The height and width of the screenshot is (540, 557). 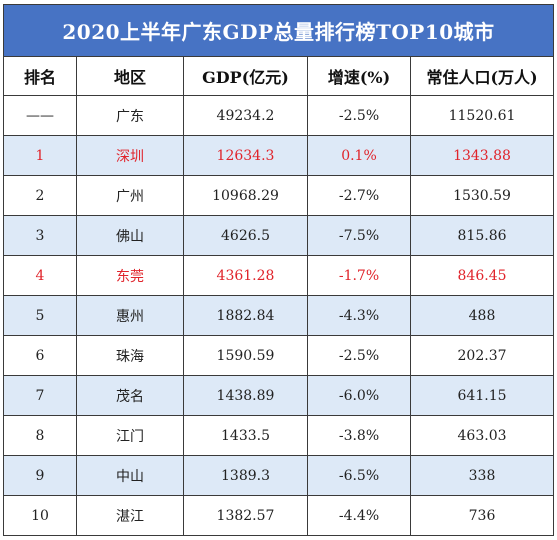 I want to click on table-row: 8 江门 1433.5 -3.8% 463.03, so click(x=279, y=435).